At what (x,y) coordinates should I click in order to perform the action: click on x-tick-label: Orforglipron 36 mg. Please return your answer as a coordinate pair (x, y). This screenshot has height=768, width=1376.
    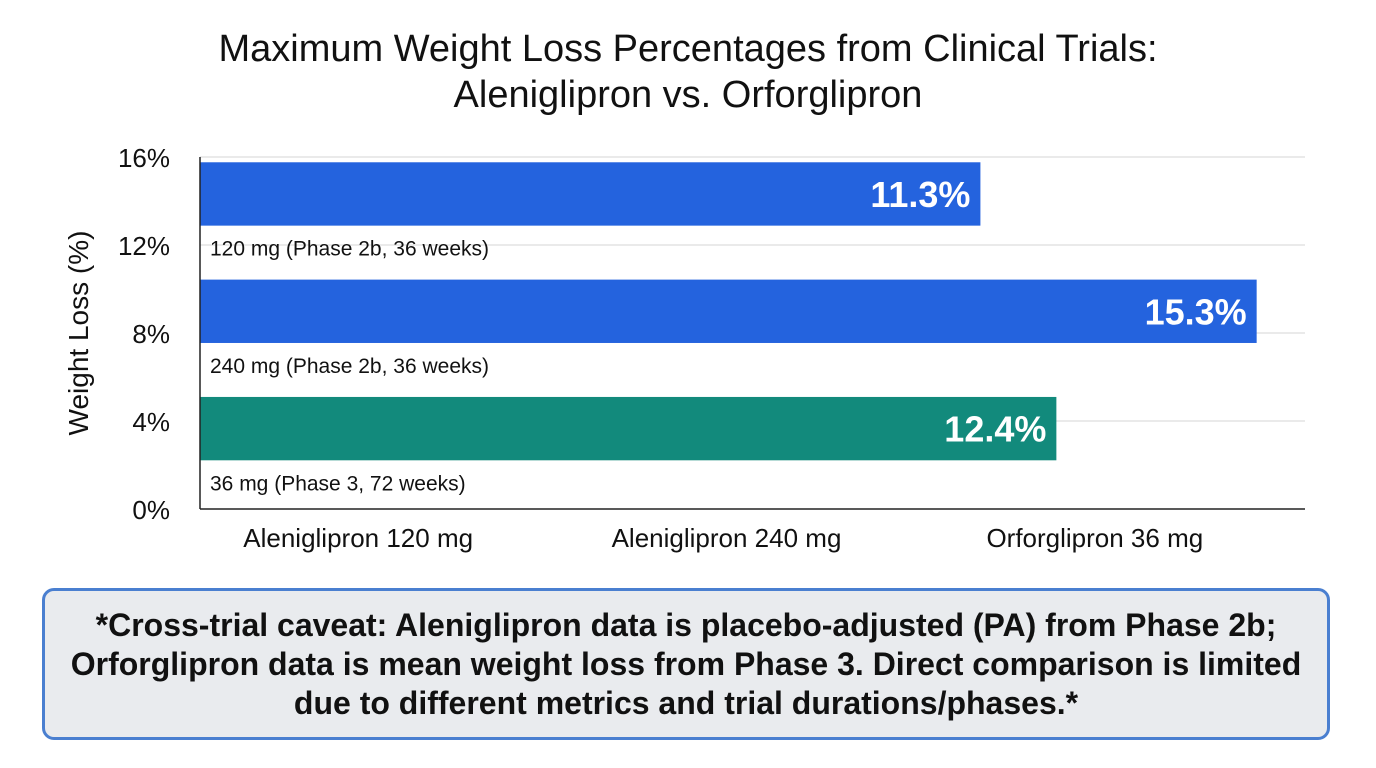
    Looking at the image, I should click on (1094, 538).